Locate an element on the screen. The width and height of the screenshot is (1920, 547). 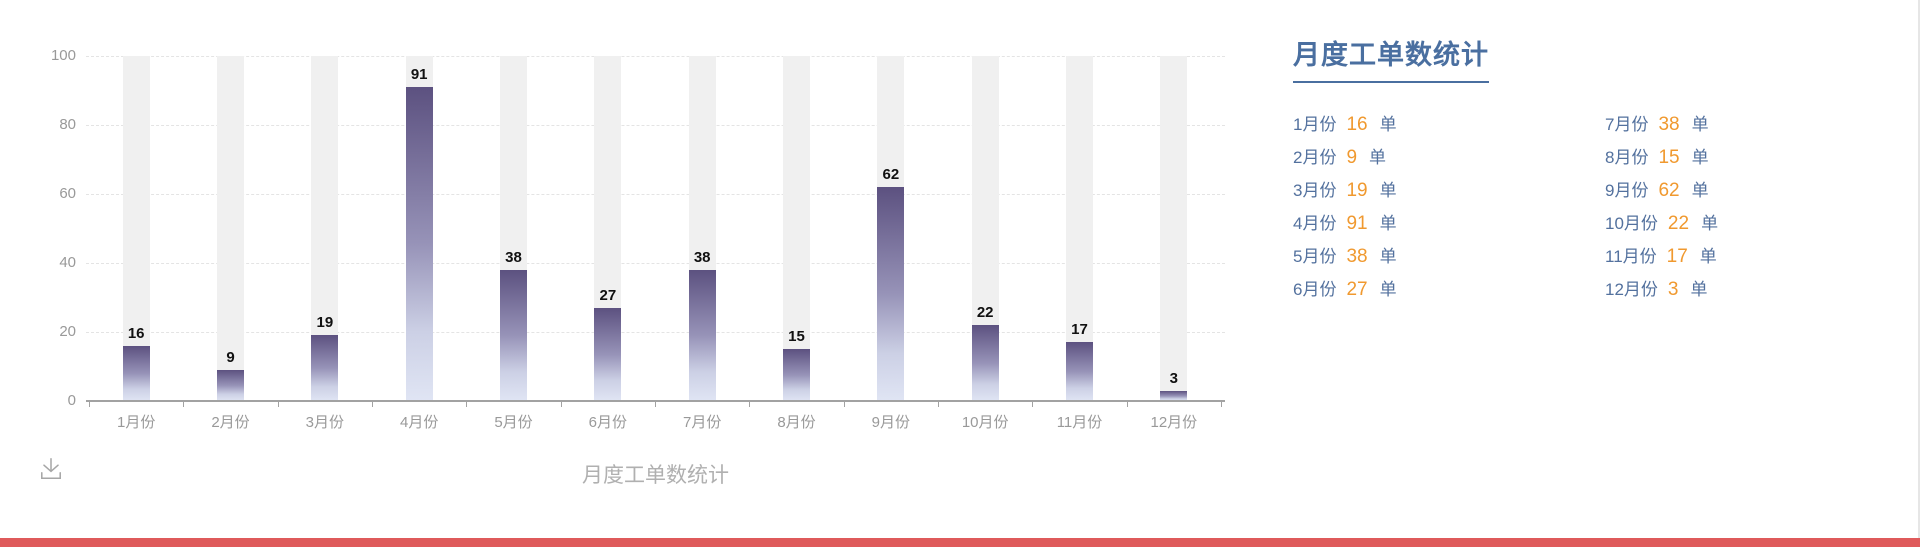
x-axis-label-7月份: 7月份 is located at coordinates (702, 422).